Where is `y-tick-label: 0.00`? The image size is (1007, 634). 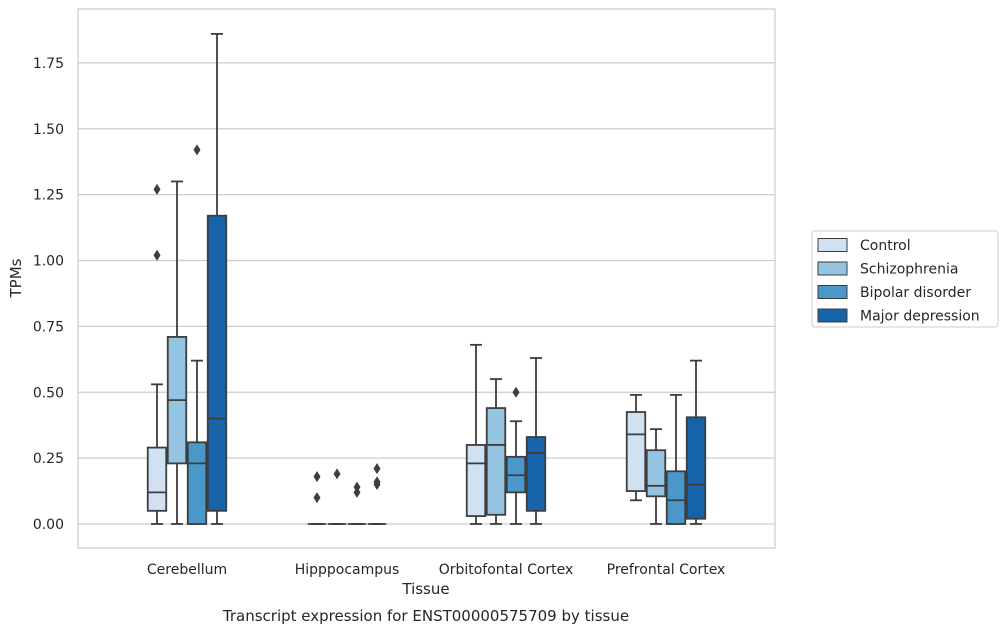 y-tick-label: 0.00 is located at coordinates (48, 525).